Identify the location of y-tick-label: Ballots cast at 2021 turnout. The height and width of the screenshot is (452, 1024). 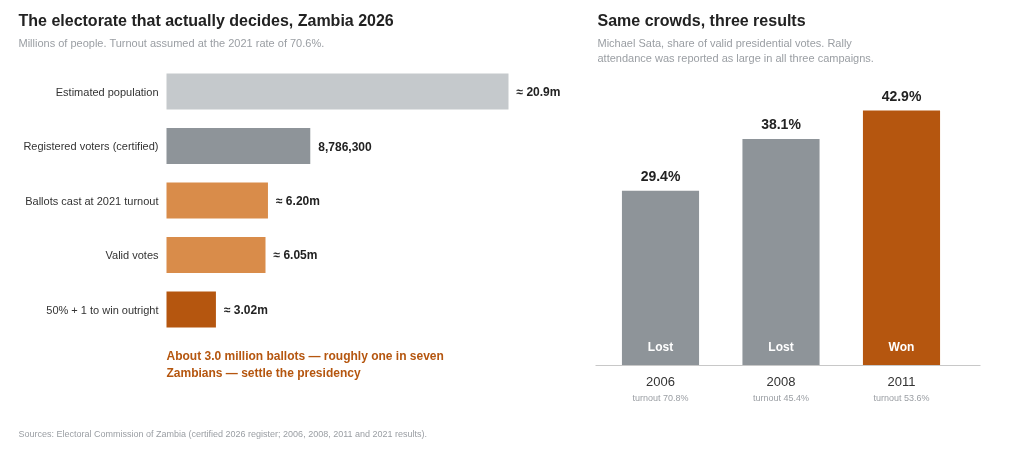
(92, 200).